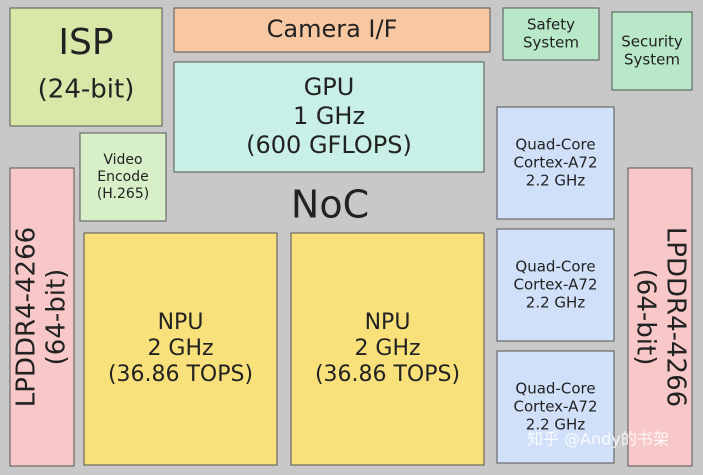 This screenshot has height=475, width=703. I want to click on block-label: Camera I/F, so click(332, 29).